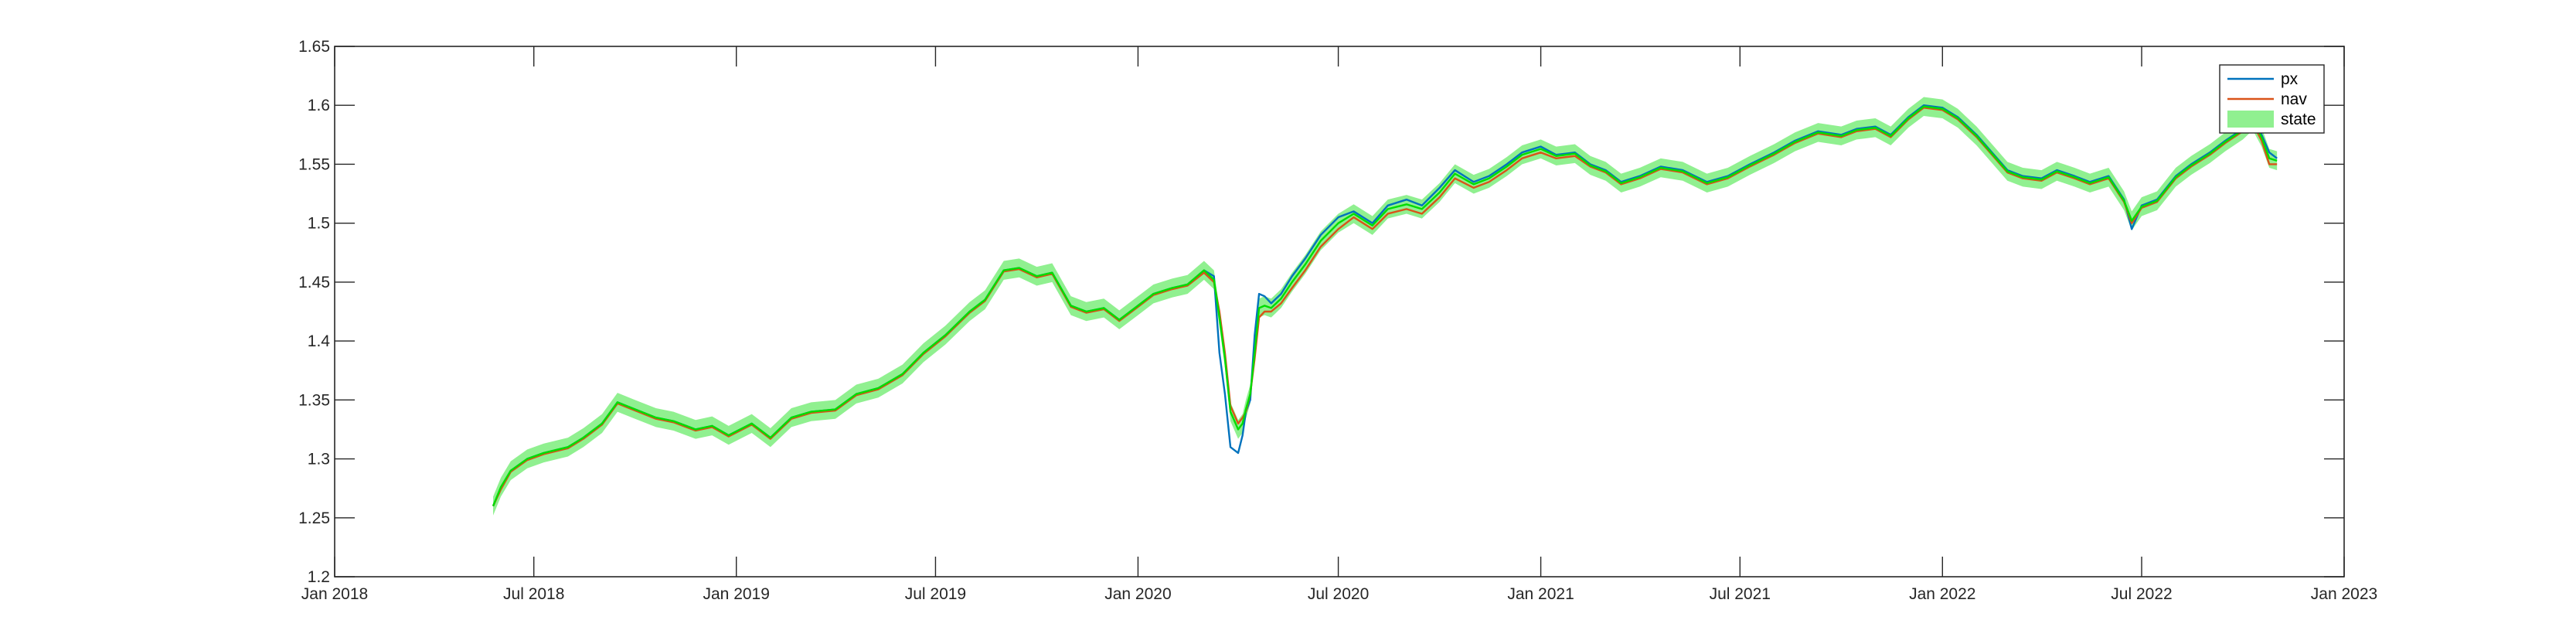  I want to click on y-tick-label: 1.4, so click(319, 341).